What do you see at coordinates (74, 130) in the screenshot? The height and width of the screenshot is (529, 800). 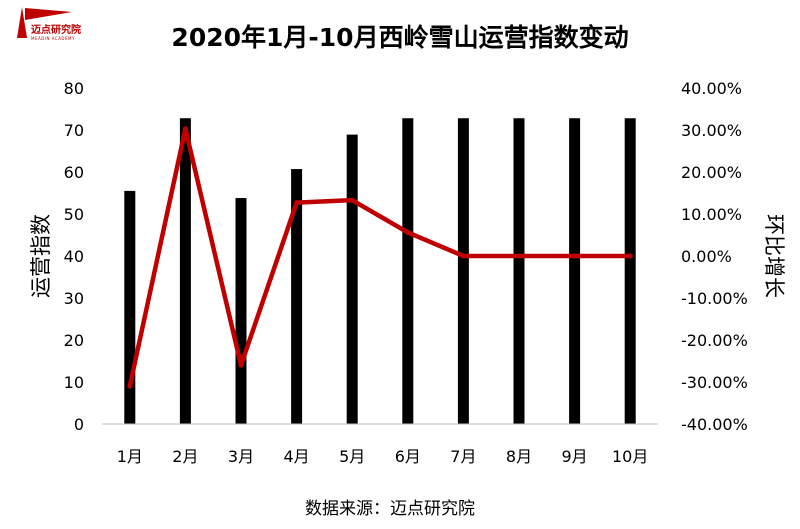 I see `y-tick-label: 70` at bounding box center [74, 130].